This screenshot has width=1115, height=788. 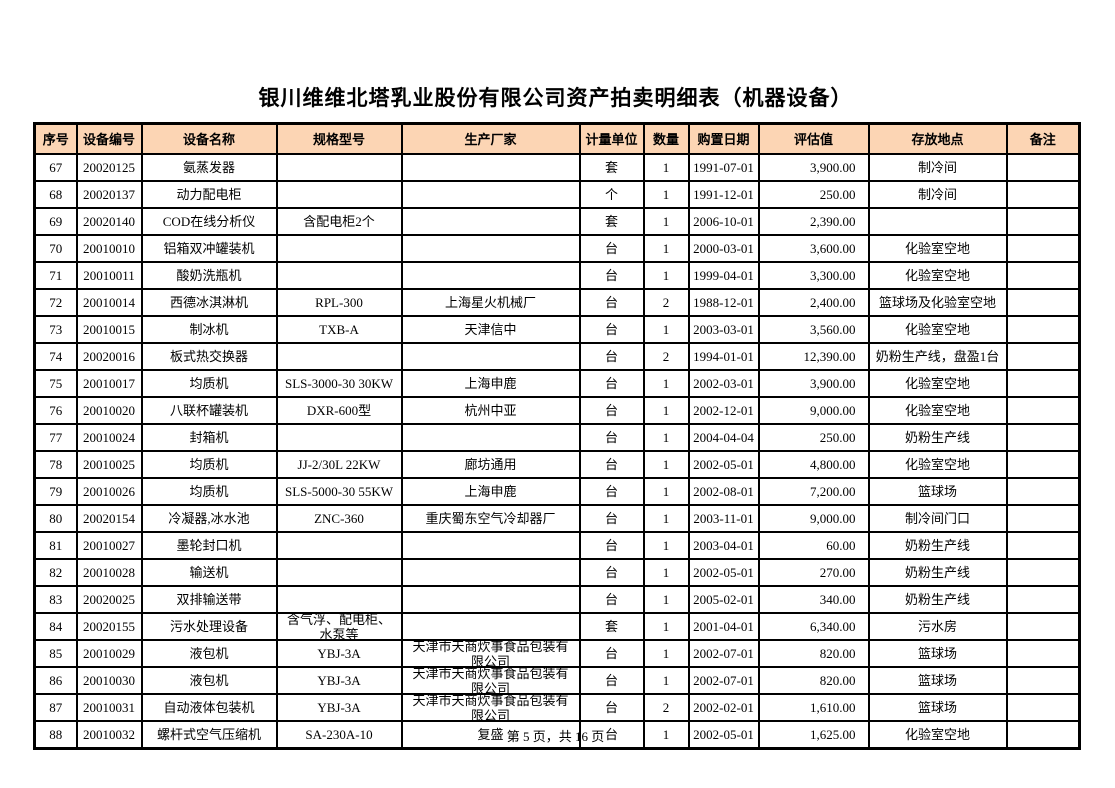 I want to click on table-cell: 板式热交换器, so click(x=209, y=356).